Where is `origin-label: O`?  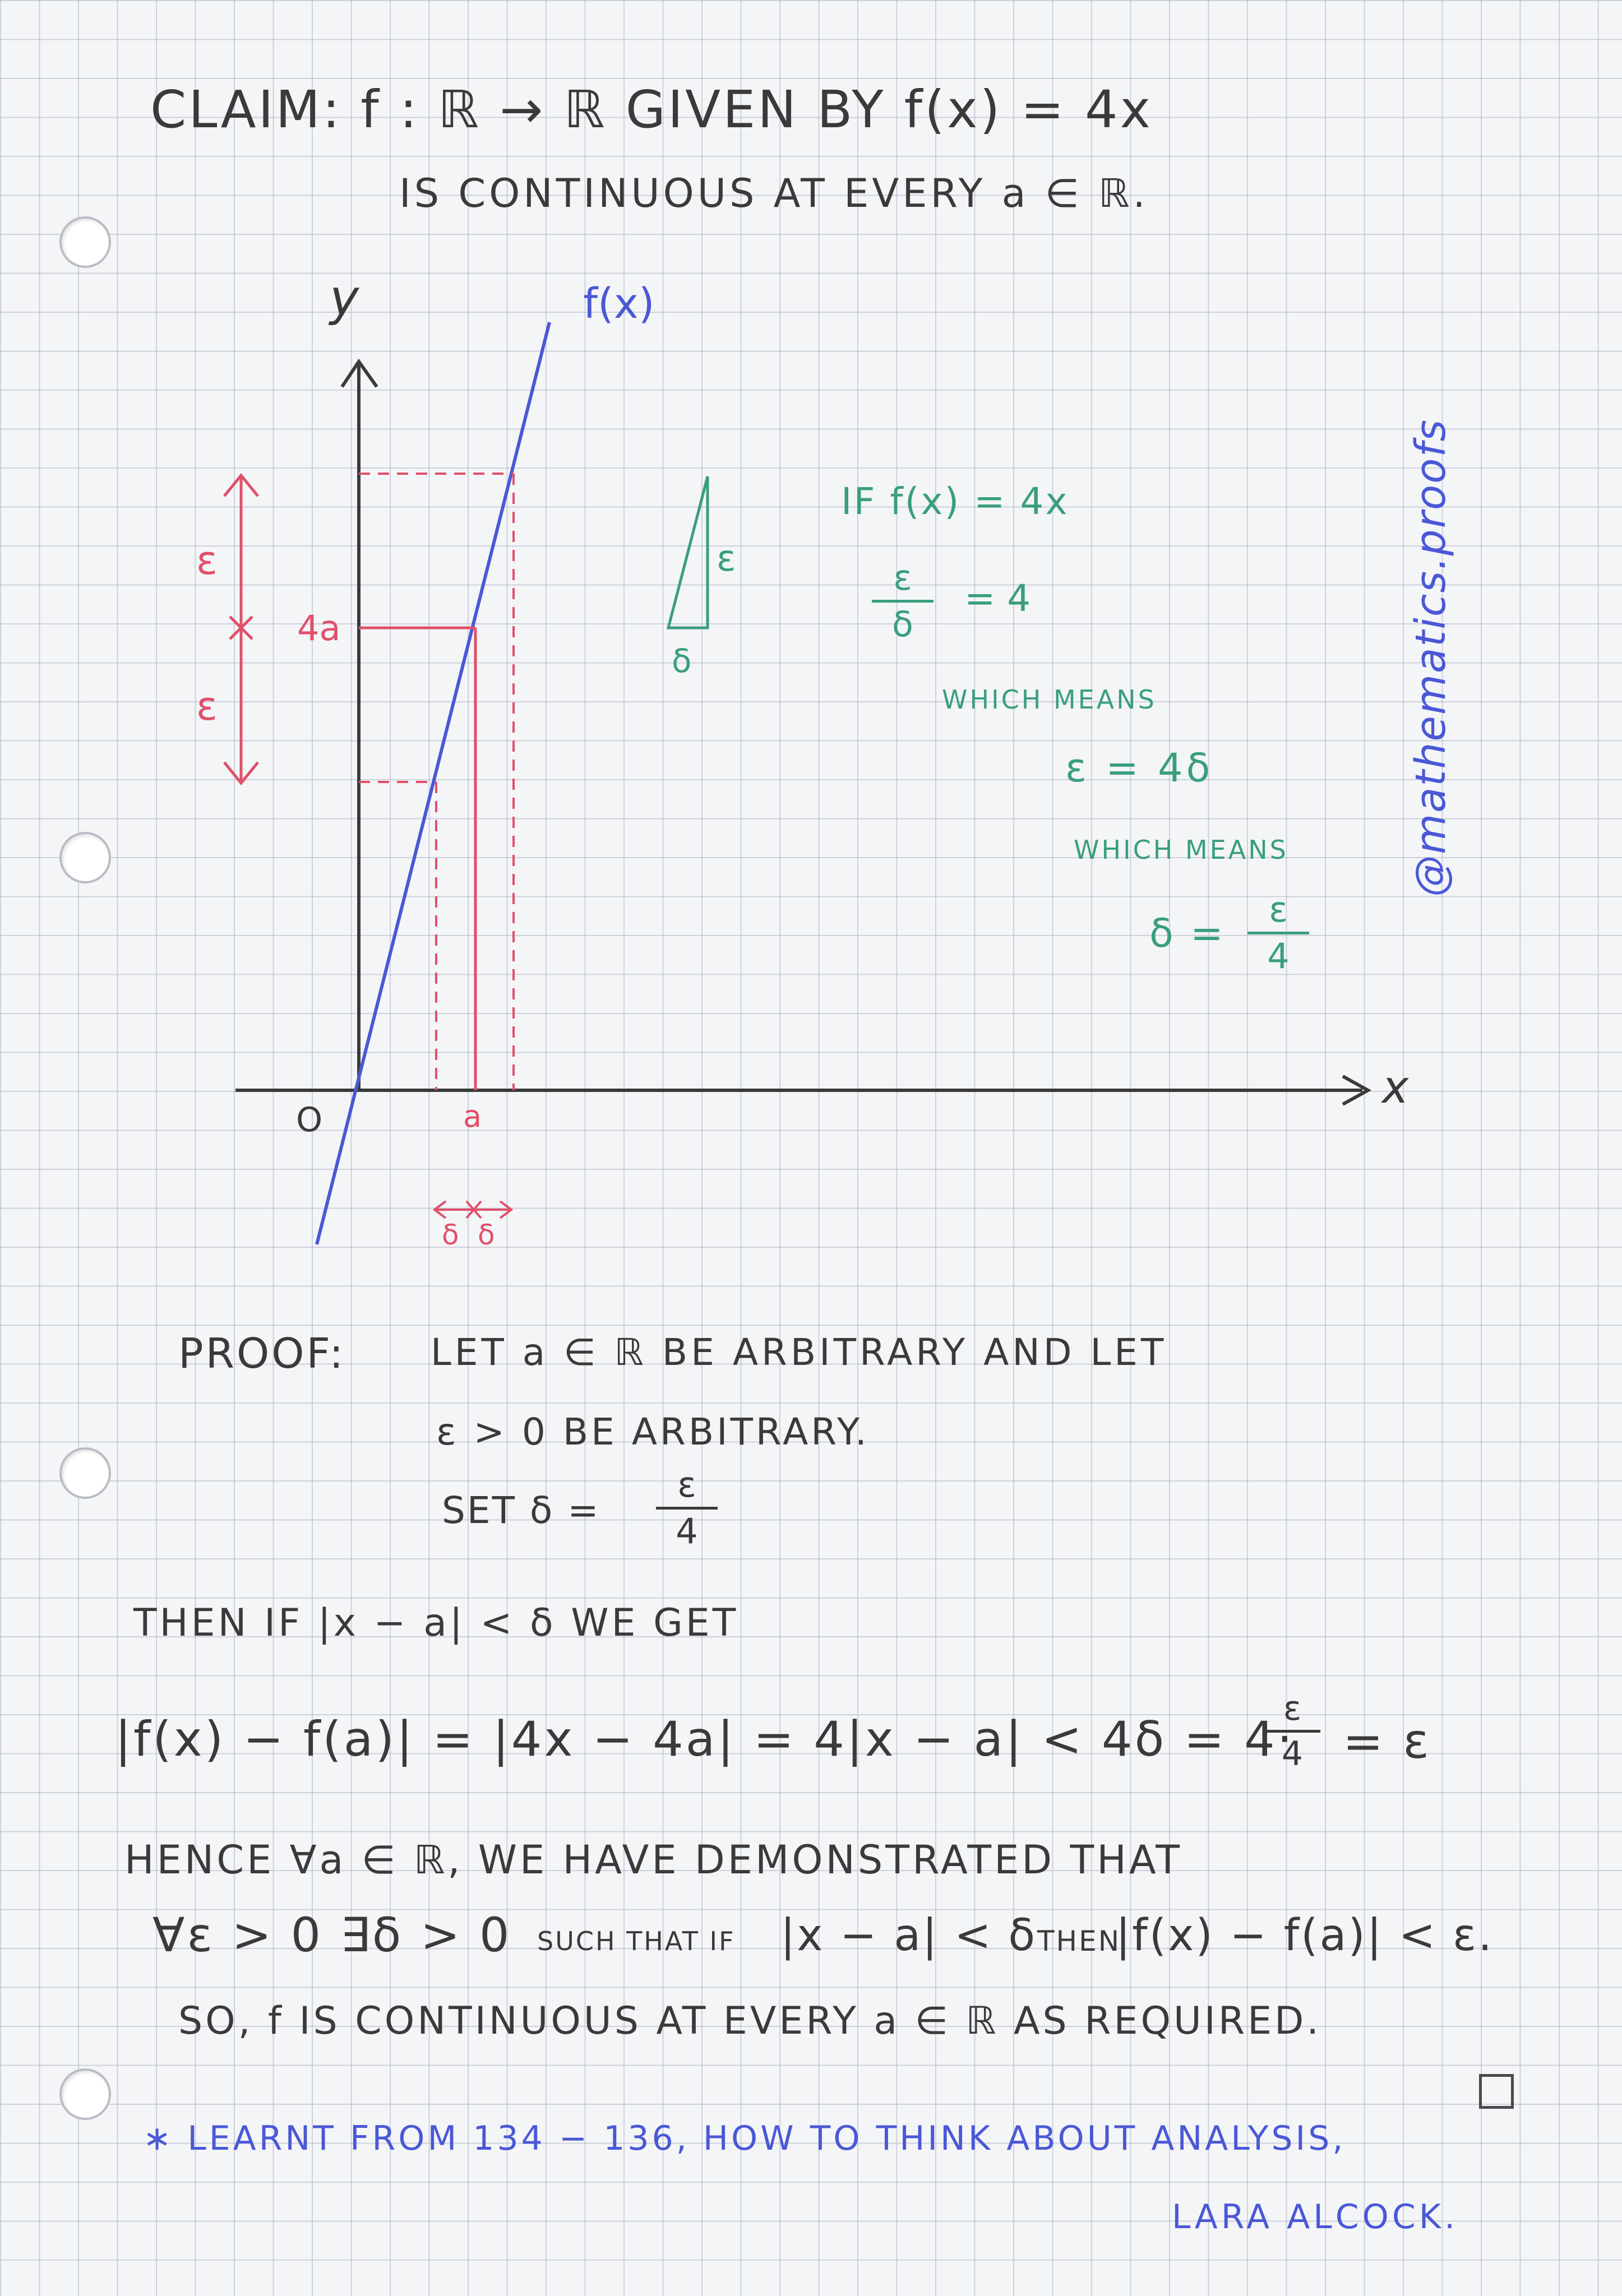 origin-label: O is located at coordinates (309, 1120).